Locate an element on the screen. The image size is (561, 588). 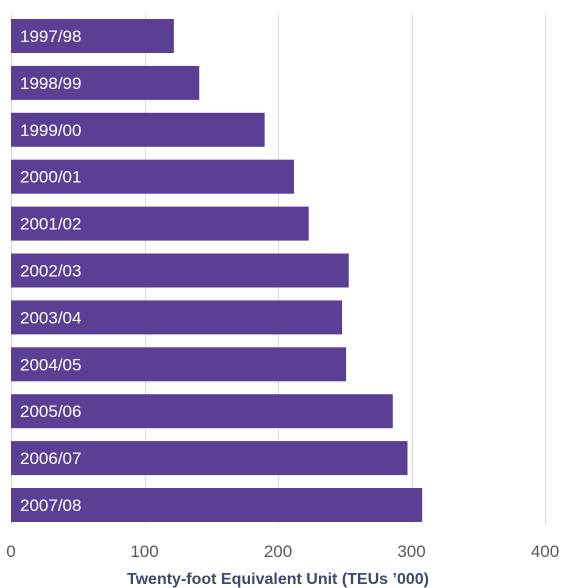
bar-category-label: 2004/05 is located at coordinates (50, 364).